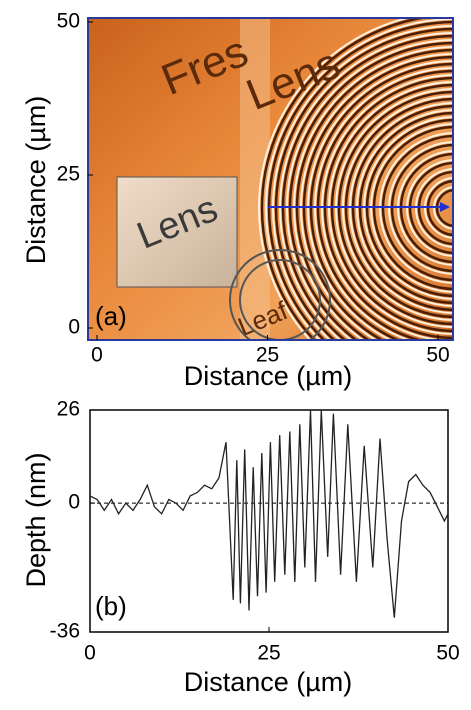 The height and width of the screenshot is (710, 471). I want to click on ring, so click(335, 179).